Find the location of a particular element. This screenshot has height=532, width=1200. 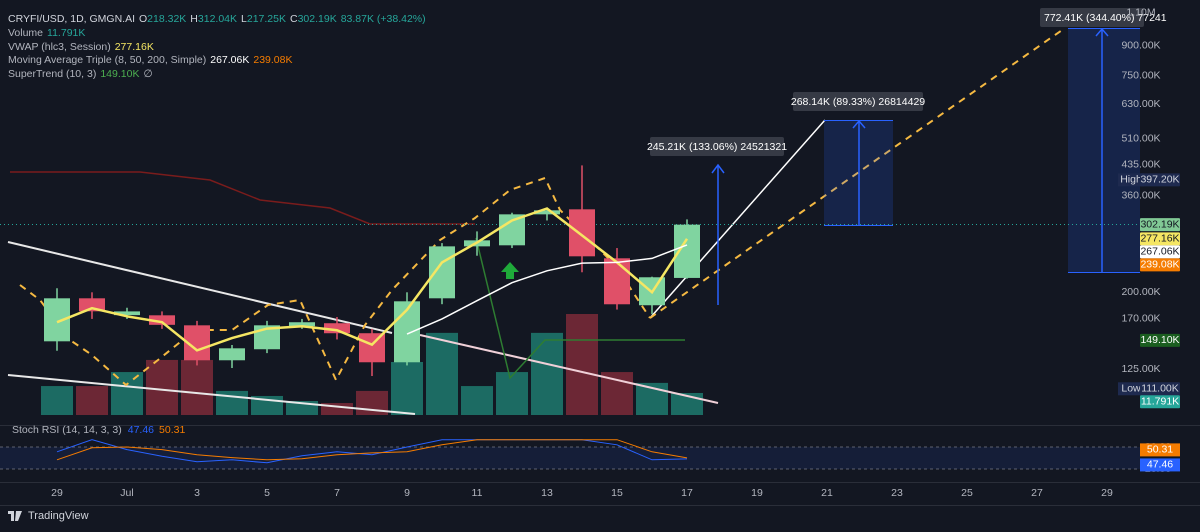

x-tick-label: 21 is located at coordinates (827, 493).